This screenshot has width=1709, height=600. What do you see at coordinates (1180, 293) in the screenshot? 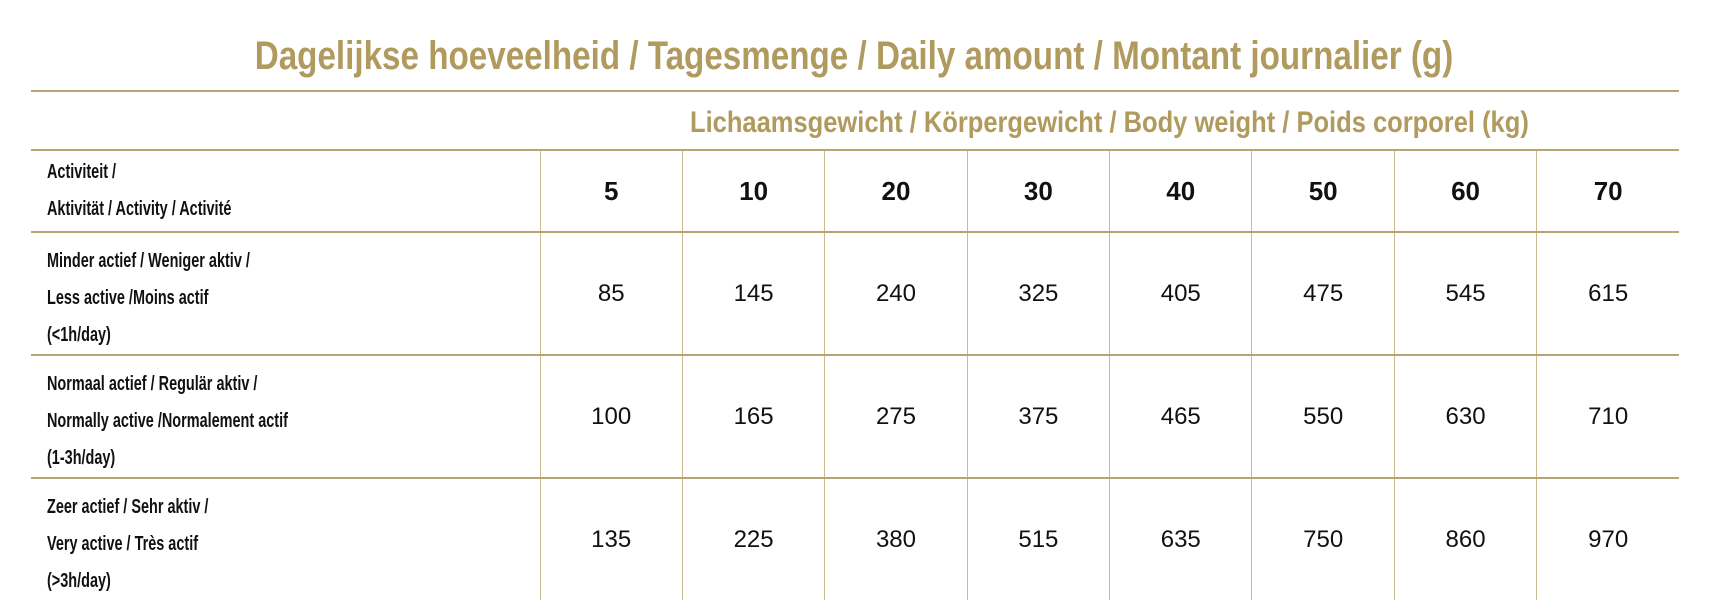
I see `amount-cell: 405` at bounding box center [1180, 293].